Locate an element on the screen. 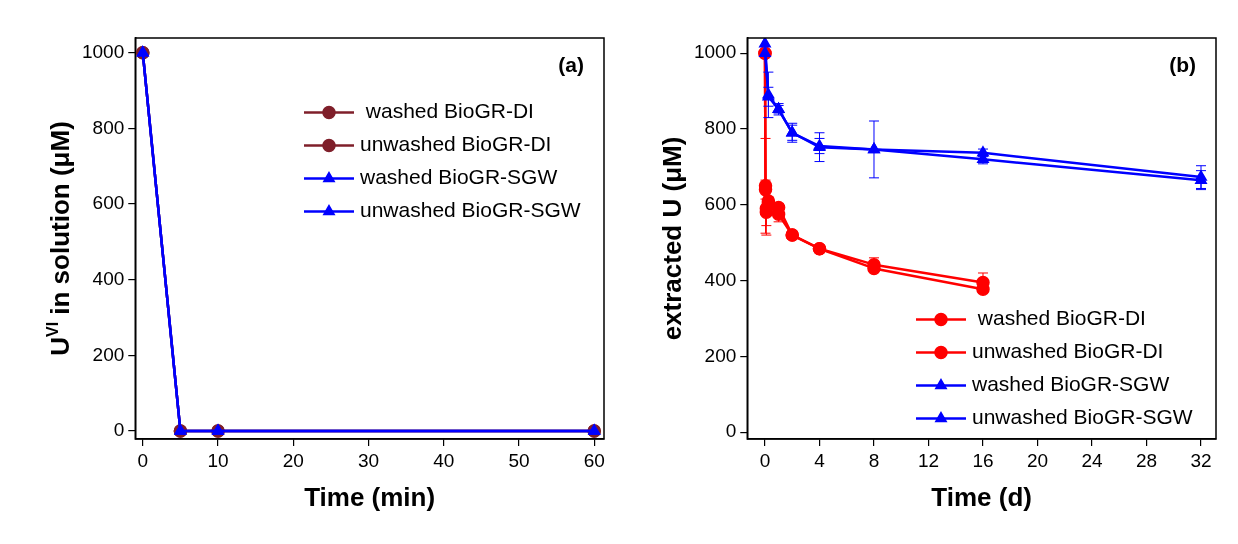 This screenshot has height=544, width=1238. x-tick-label: 30 is located at coordinates (368, 460).